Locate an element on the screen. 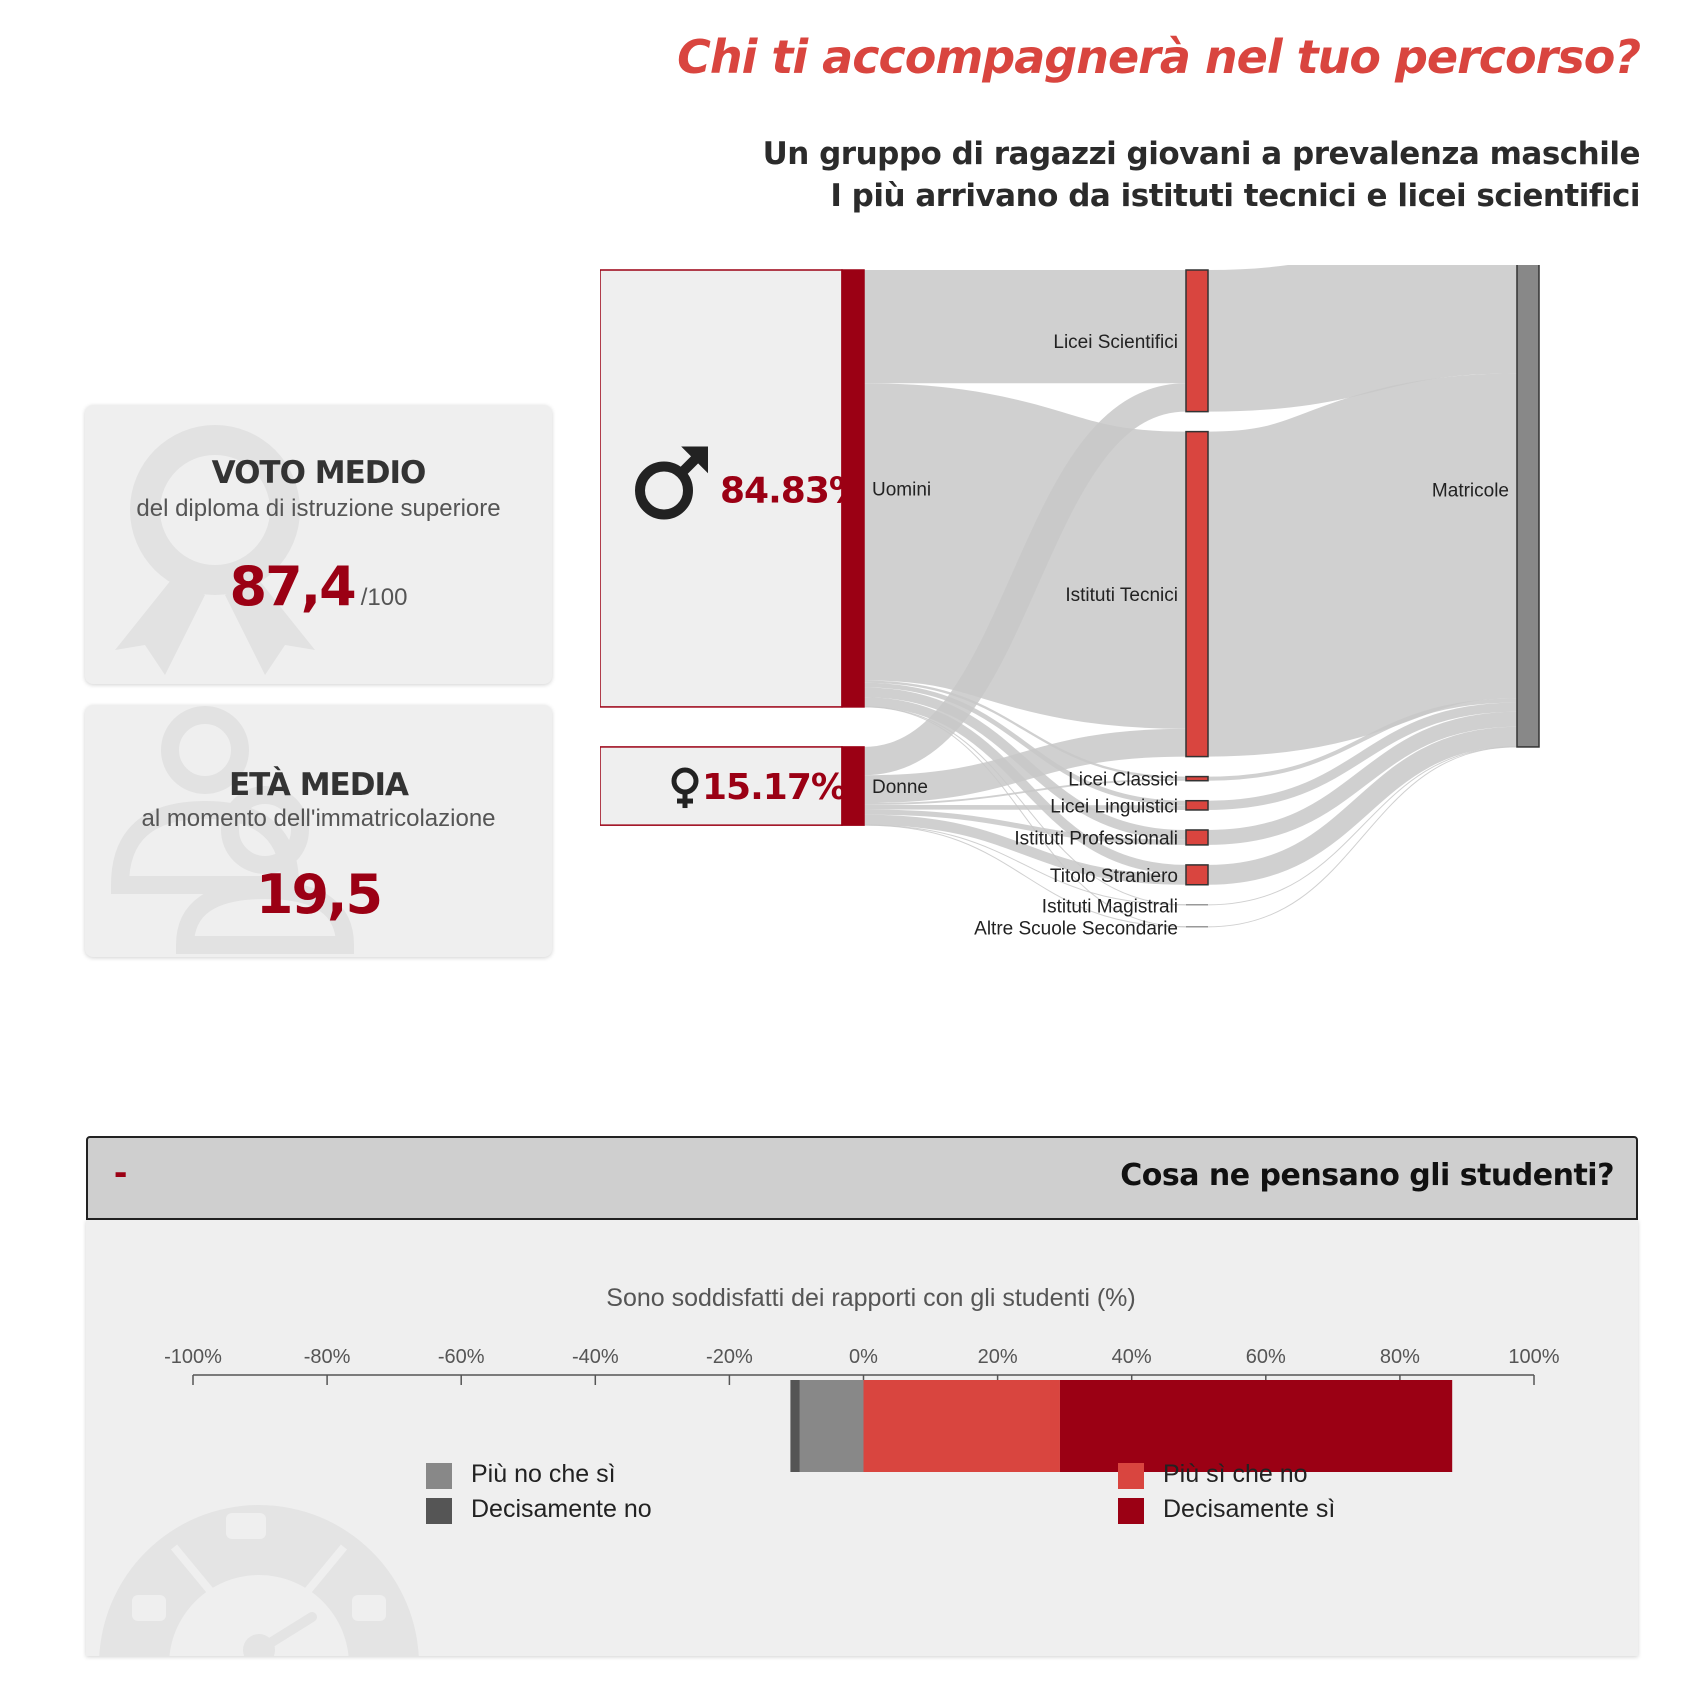 This screenshot has height=1704, width=1700. x-tick-label: 20% is located at coordinates (998, 1357).